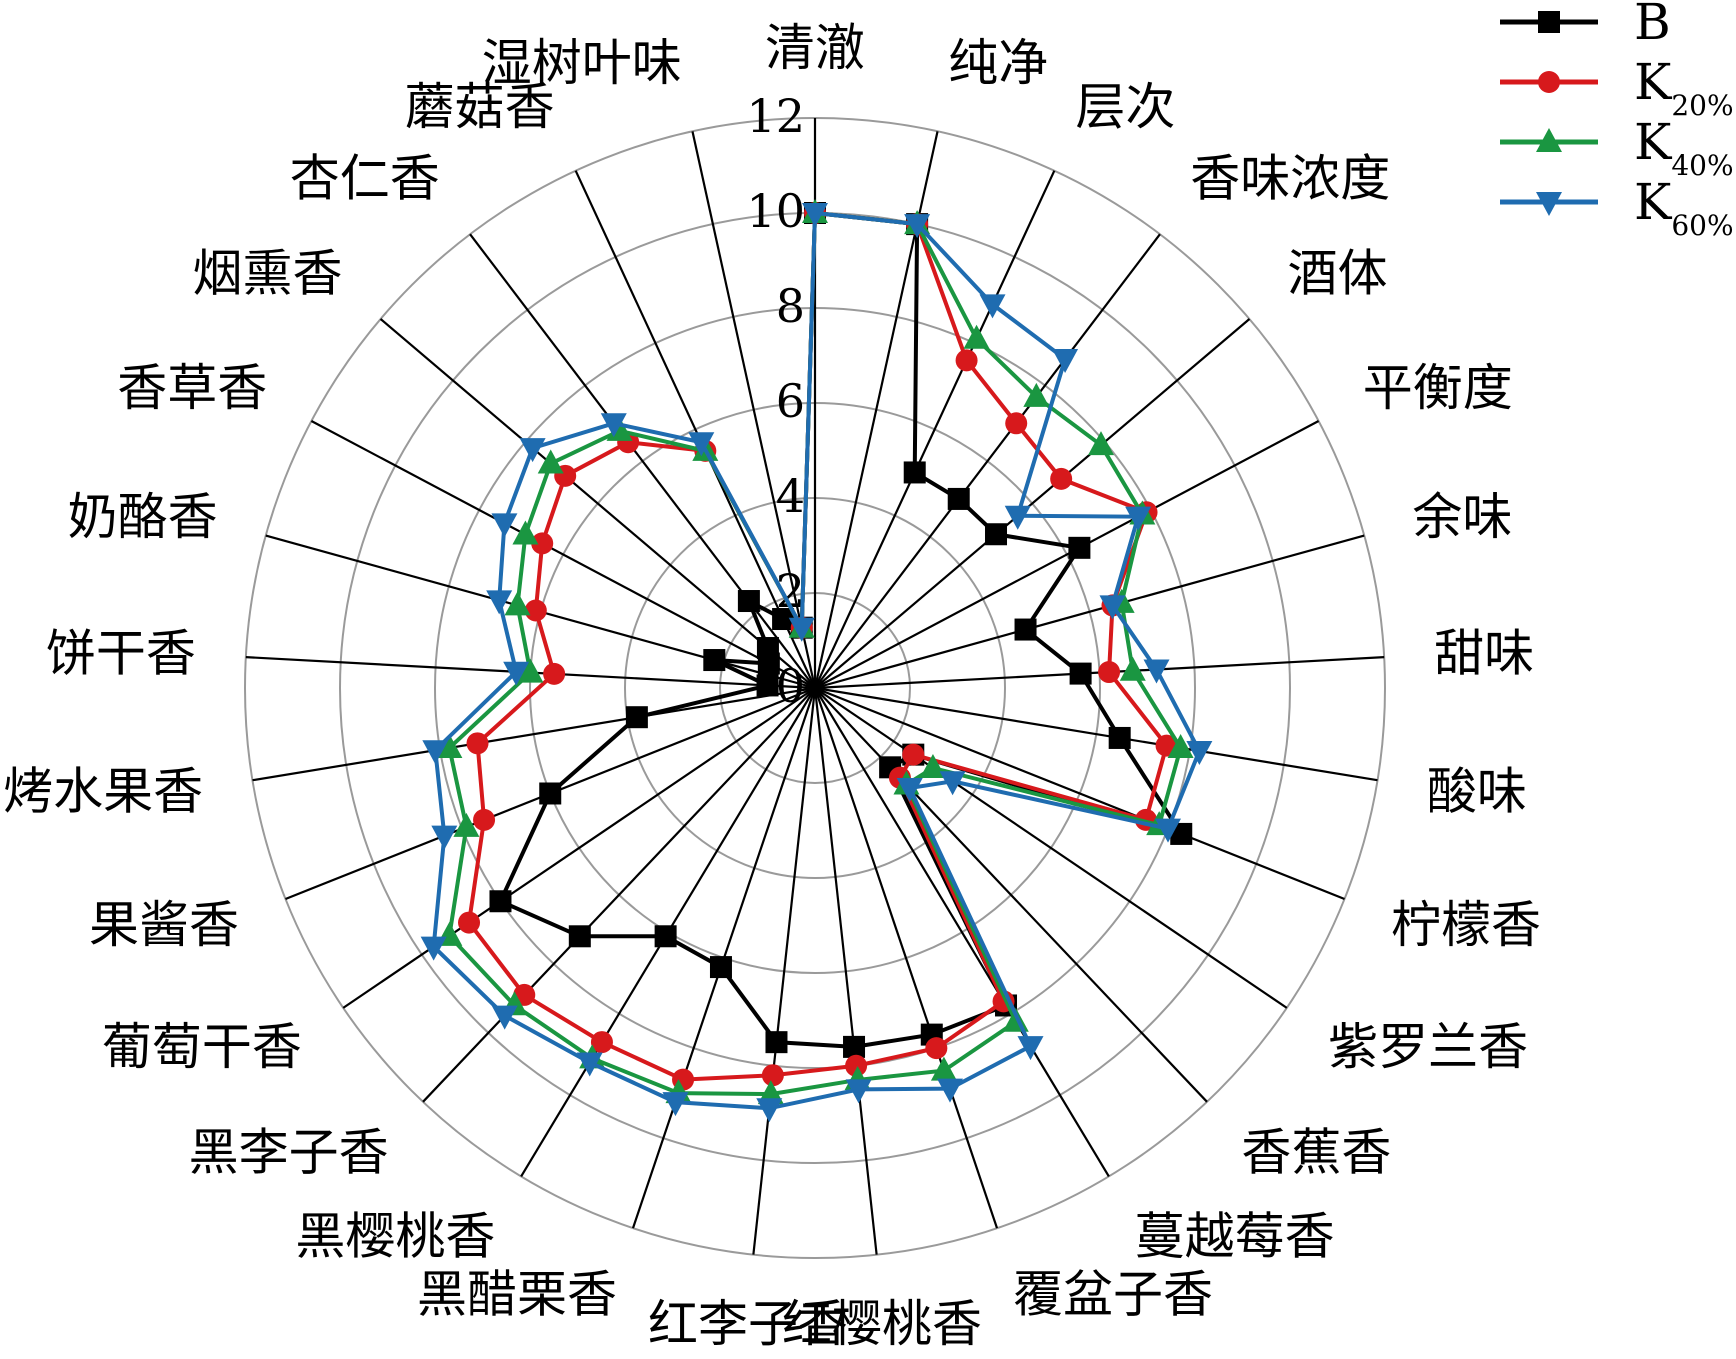 This screenshot has width=1736, height=1359. I want to click on category-label: 平衡度, so click(1438, 388).